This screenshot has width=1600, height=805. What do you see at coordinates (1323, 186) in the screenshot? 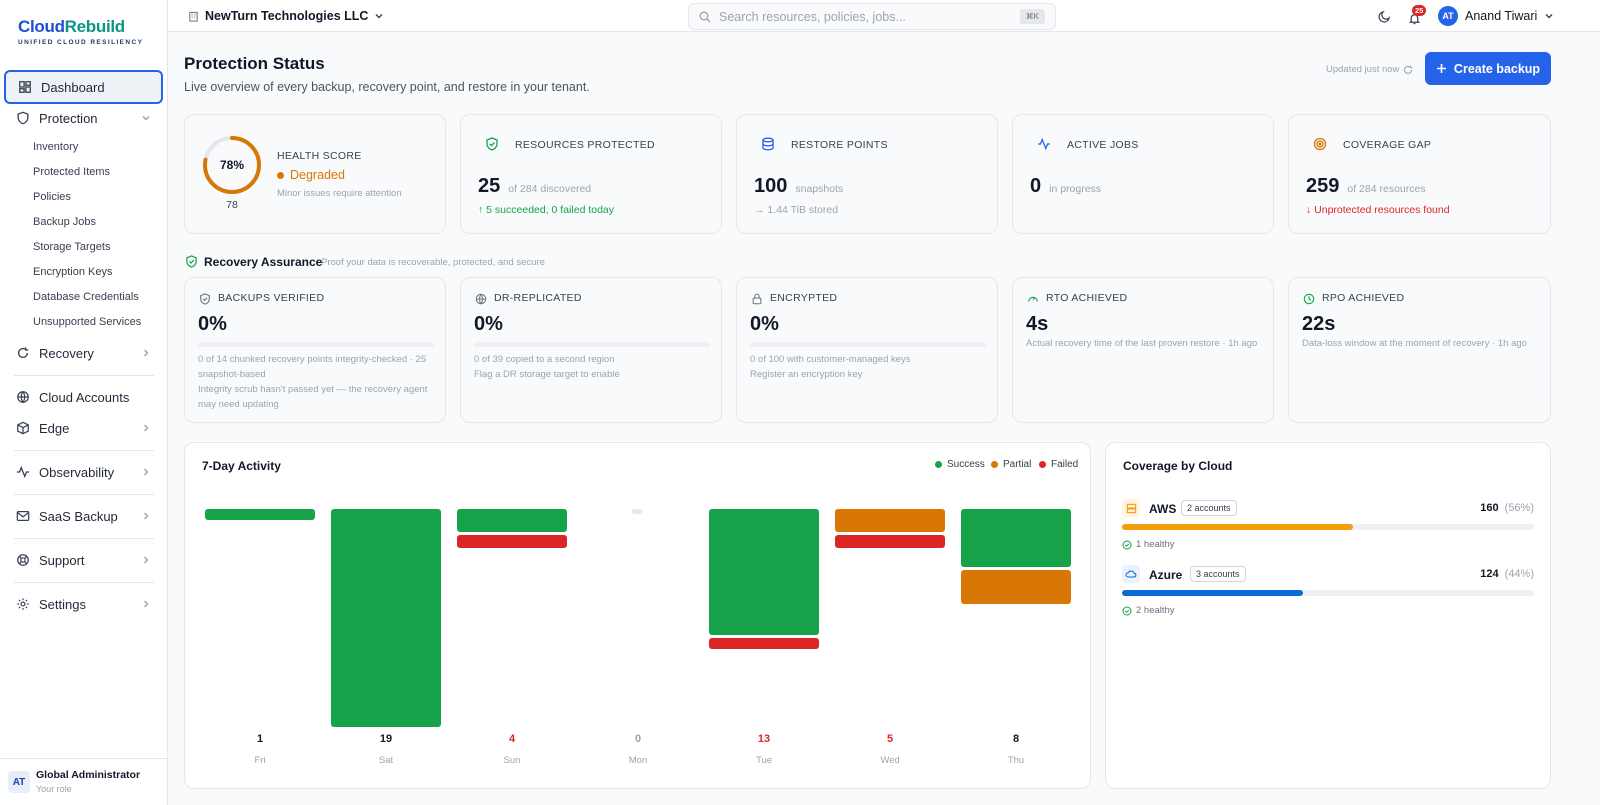
I see `value: 259` at bounding box center [1323, 186].